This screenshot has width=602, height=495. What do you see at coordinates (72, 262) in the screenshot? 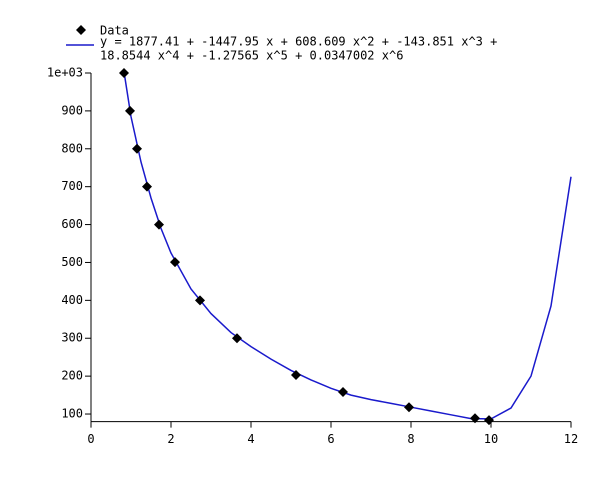
I see `y-tick-label: 500` at bounding box center [72, 262].